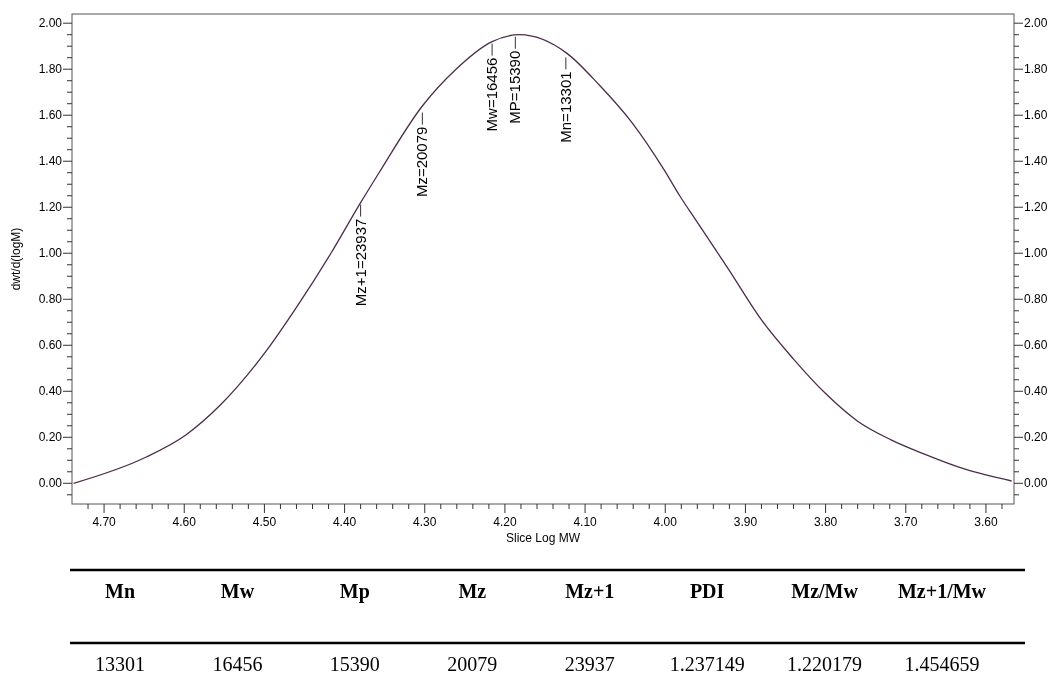  I want to click on x-tick-label: 4.20, so click(505, 522).